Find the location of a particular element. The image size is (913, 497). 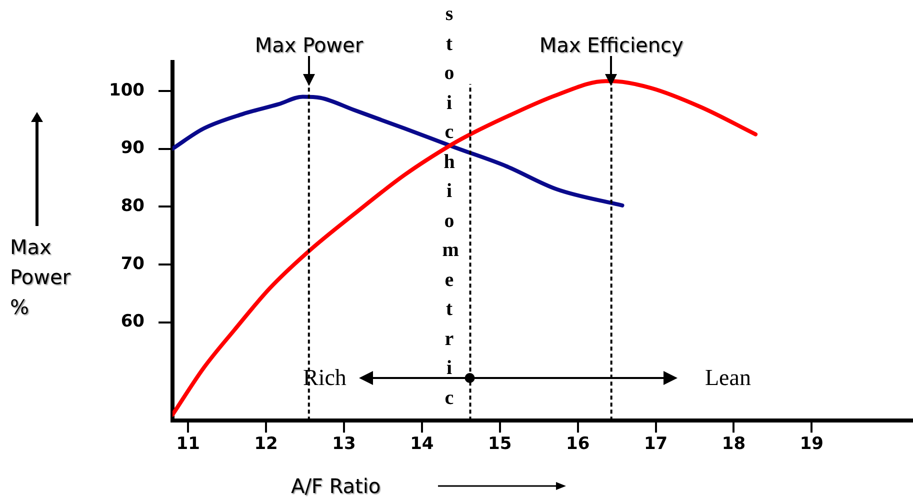

x-tick-label: 14 is located at coordinates (422, 444).